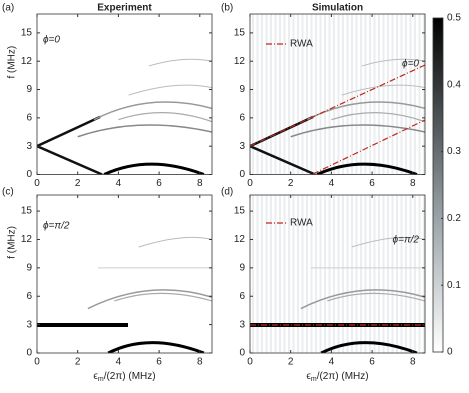  What do you see at coordinates (124, 8) in the screenshot?
I see `panel-title: Experiment` at bounding box center [124, 8].